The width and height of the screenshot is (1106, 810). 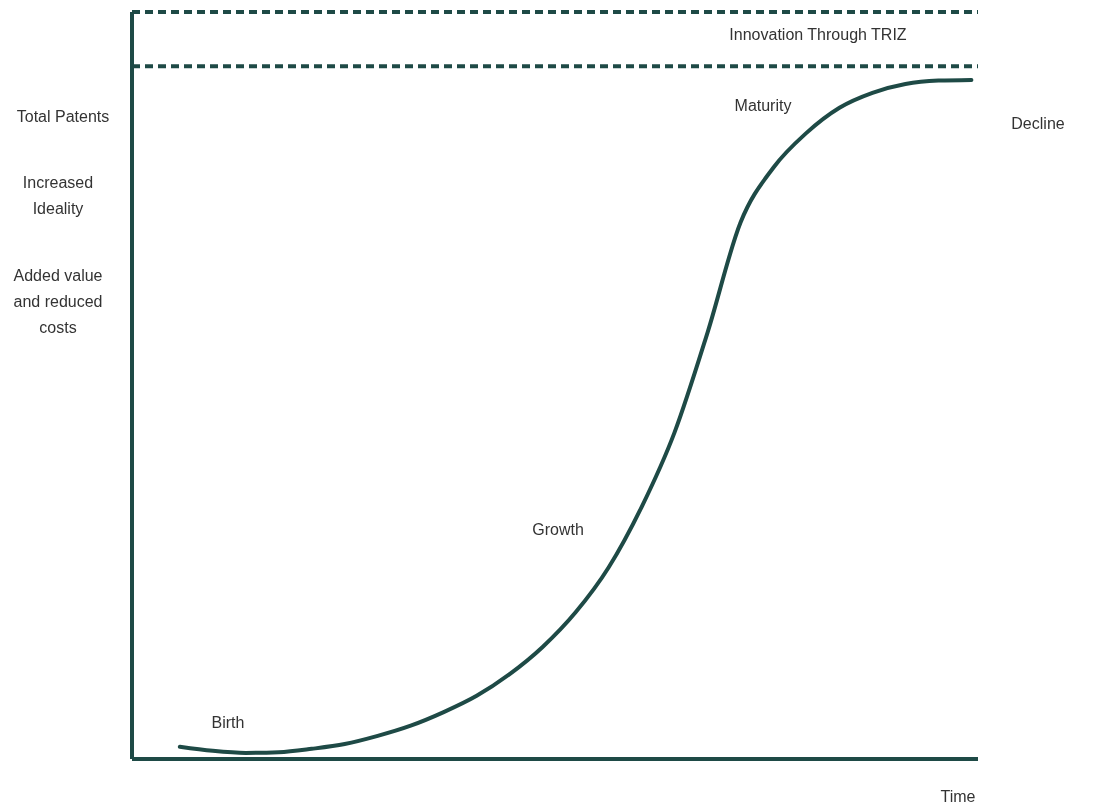 I want to click on text: Added value and reduced costs, so click(x=58, y=302).